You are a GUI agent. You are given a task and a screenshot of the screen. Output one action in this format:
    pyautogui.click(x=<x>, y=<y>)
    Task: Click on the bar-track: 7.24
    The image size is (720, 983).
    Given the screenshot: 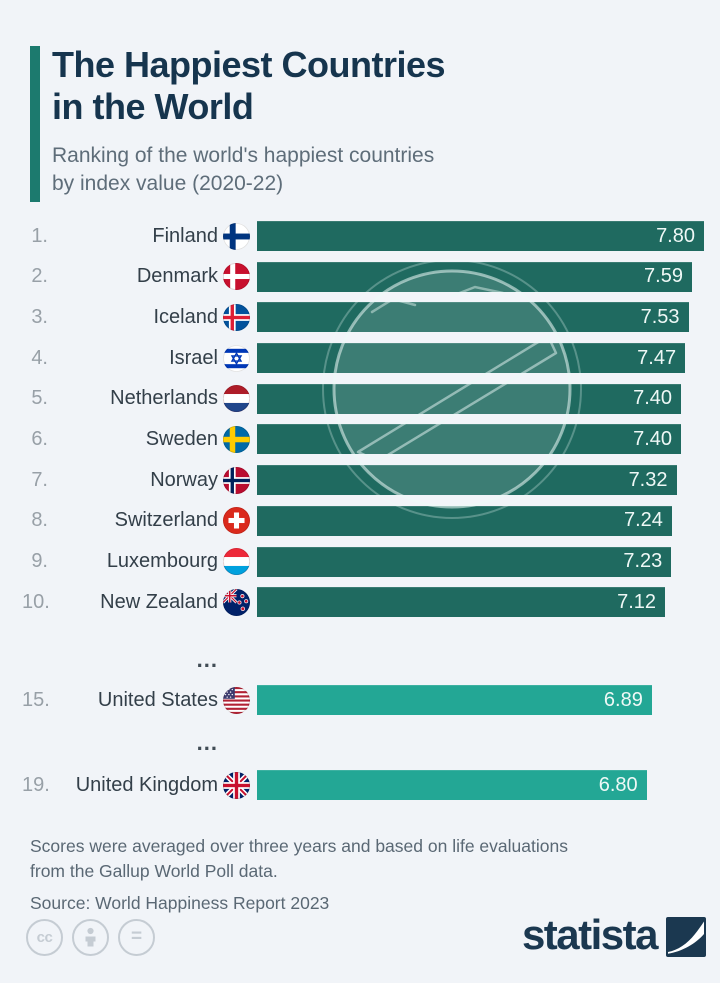 What is the action you would take?
    pyautogui.click(x=480, y=520)
    